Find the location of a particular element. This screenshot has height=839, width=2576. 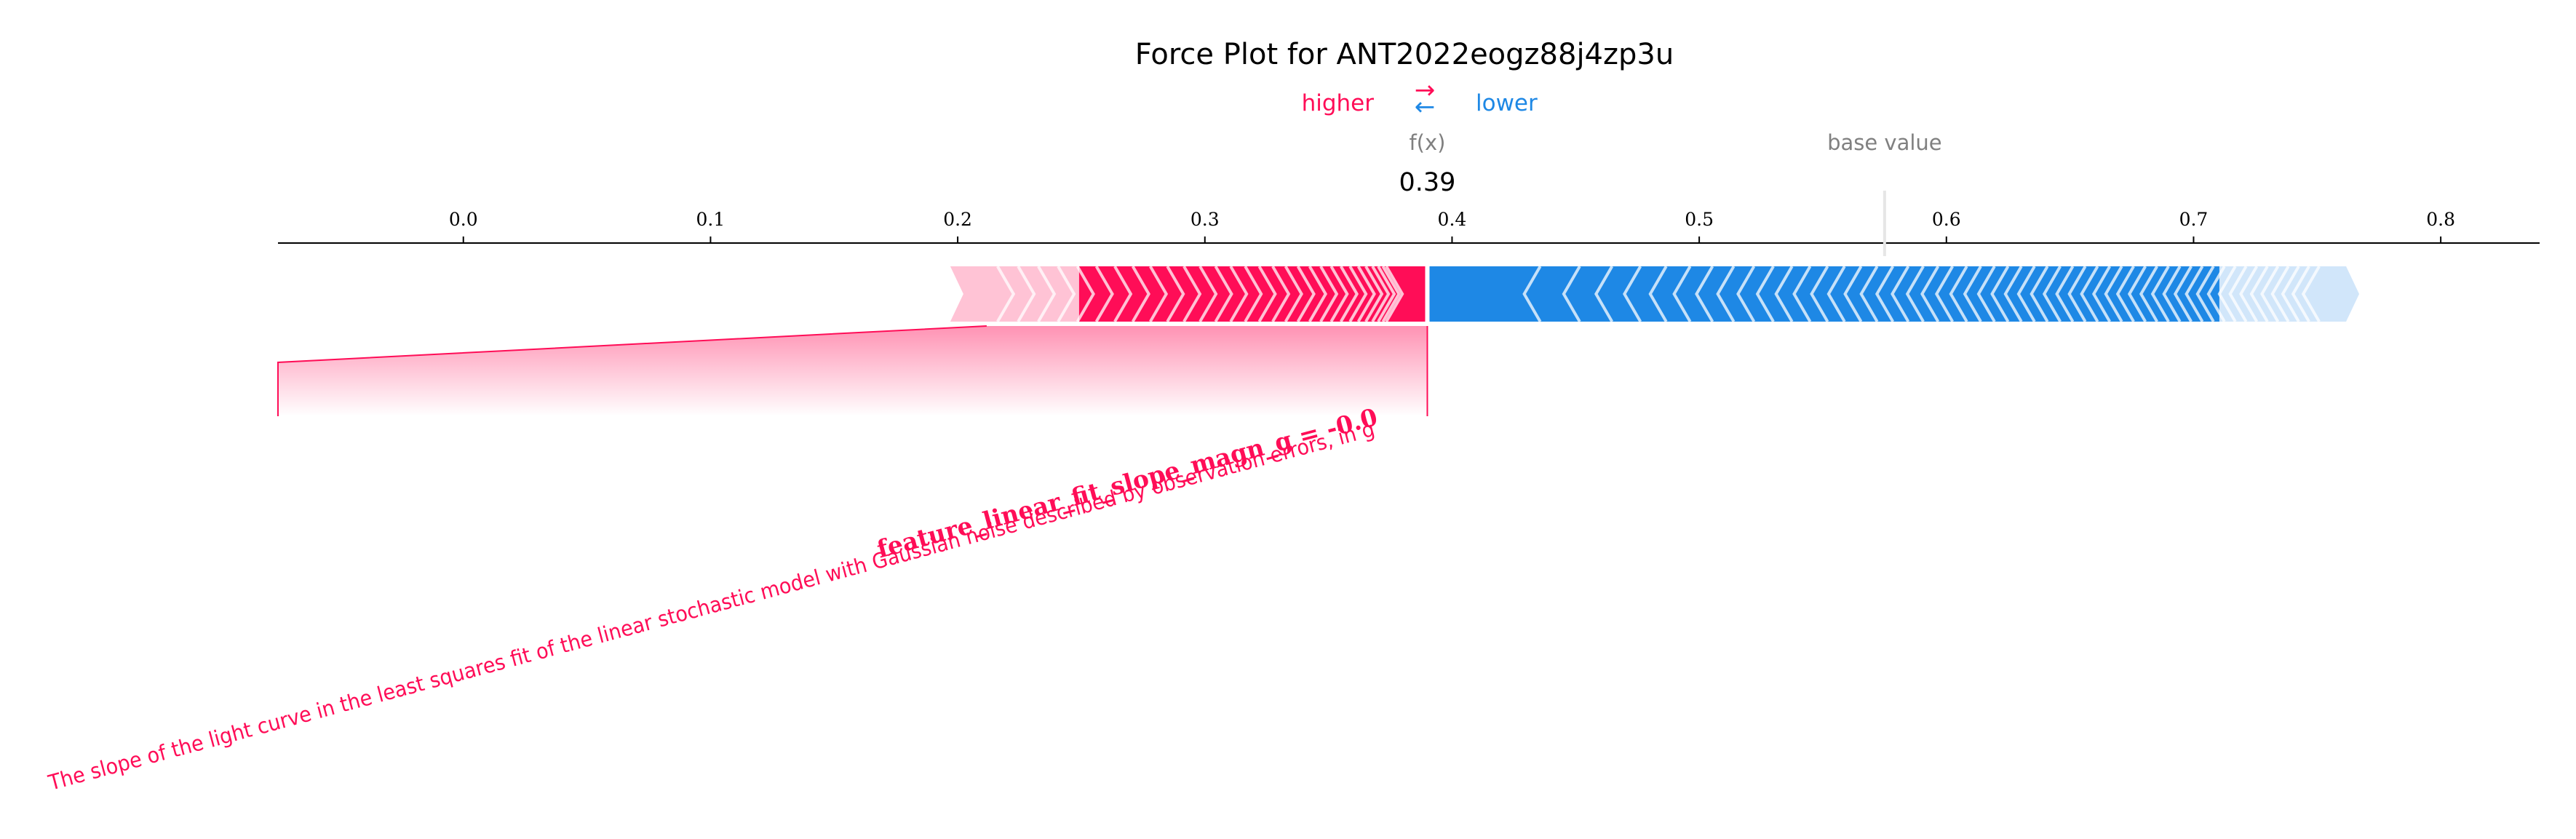

x-tick-label: 0.8 is located at coordinates (2440, 219).